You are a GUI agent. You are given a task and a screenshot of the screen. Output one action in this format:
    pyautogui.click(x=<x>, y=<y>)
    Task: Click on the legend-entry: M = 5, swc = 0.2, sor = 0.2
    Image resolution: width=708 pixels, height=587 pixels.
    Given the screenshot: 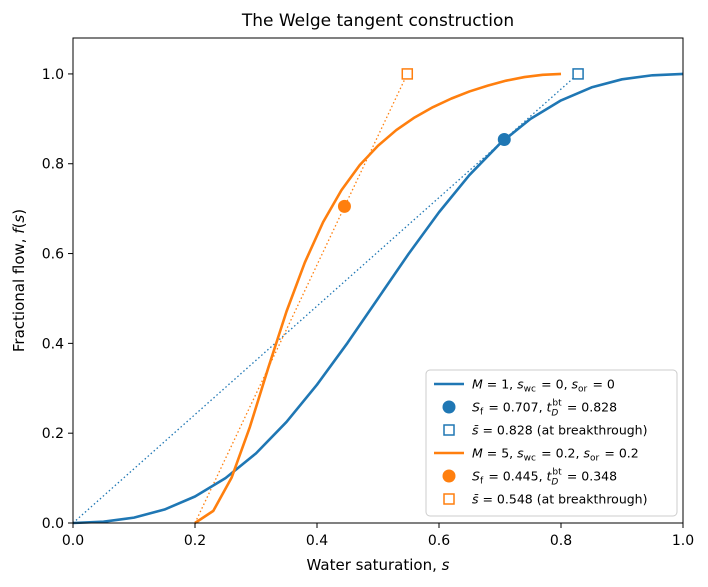 What is the action you would take?
    pyautogui.click(x=536, y=455)
    